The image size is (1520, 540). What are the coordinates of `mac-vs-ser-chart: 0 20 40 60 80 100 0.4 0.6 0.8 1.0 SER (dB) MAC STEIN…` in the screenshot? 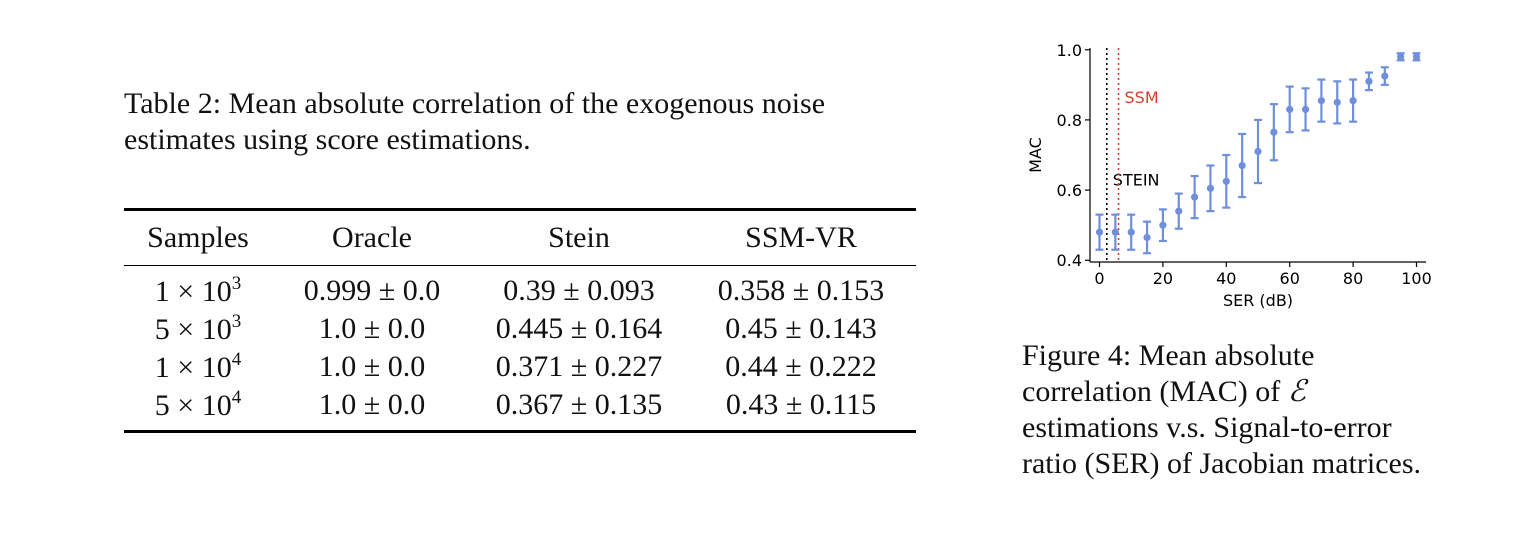 It's located at (1229, 175).